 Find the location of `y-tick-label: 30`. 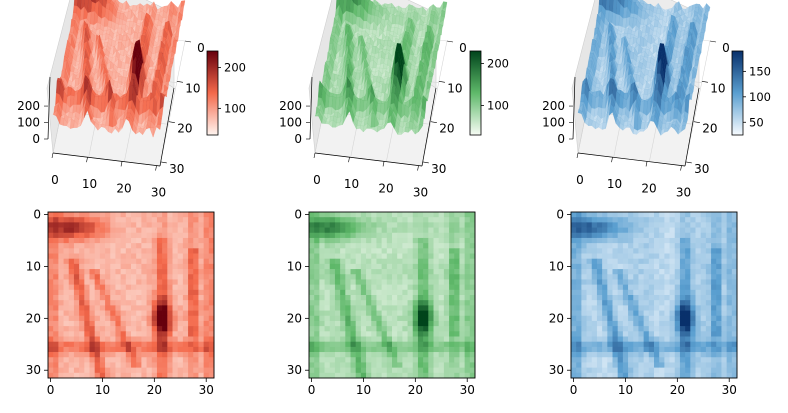

y-tick-label: 30 is located at coordinates (33, 370).